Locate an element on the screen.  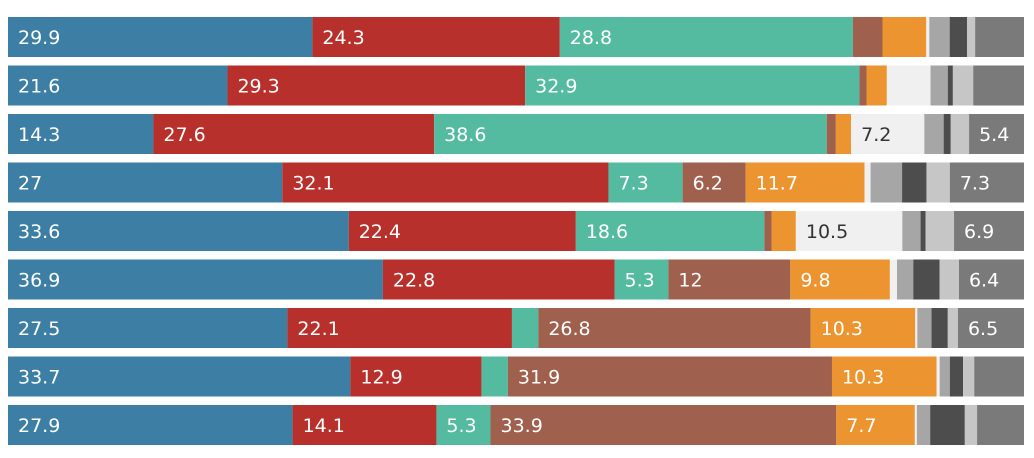
bar-segment-r8-s7 is located at coordinates (944, 376).